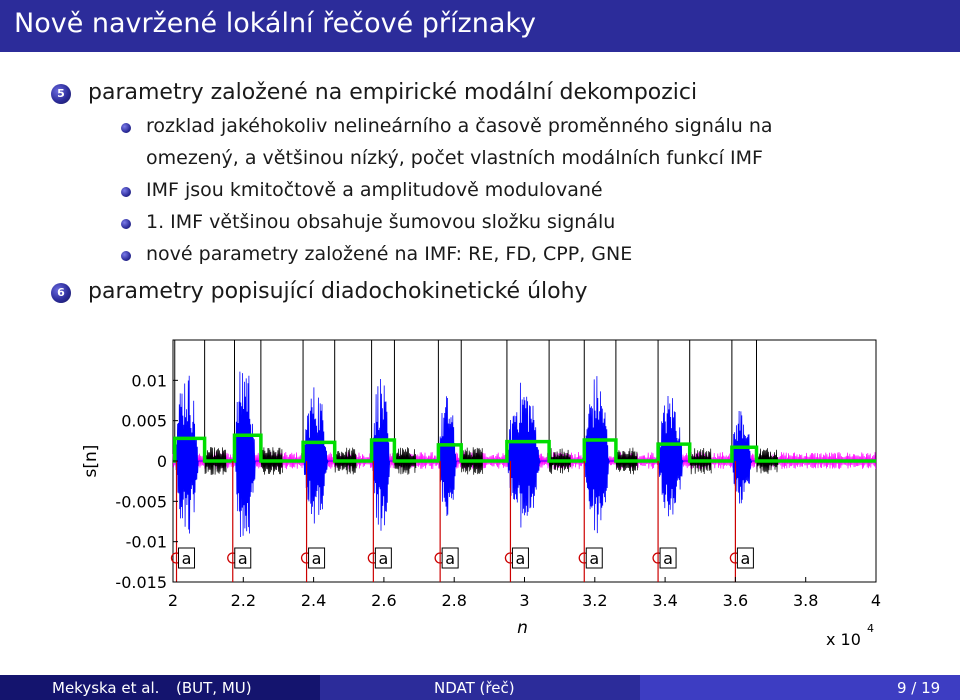 This screenshot has width=960, height=700. What do you see at coordinates (275, 23) in the screenshot?
I see `slide-title: Nově navržené lokální řečové příznaky` at bounding box center [275, 23].